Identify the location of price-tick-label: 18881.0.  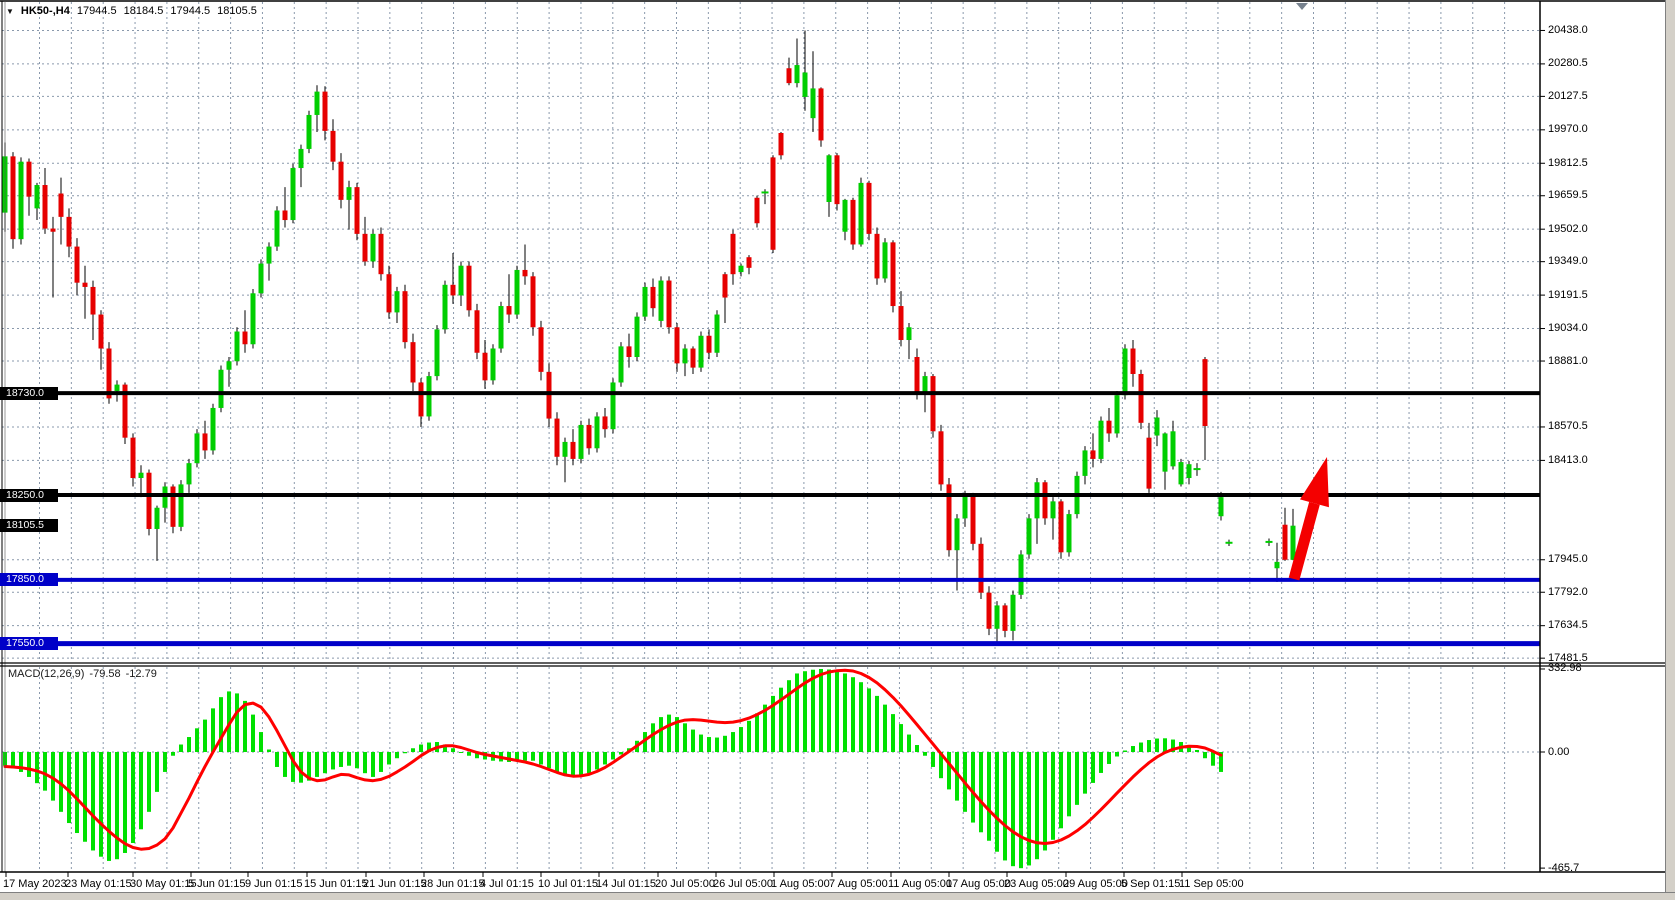
(1568, 360).